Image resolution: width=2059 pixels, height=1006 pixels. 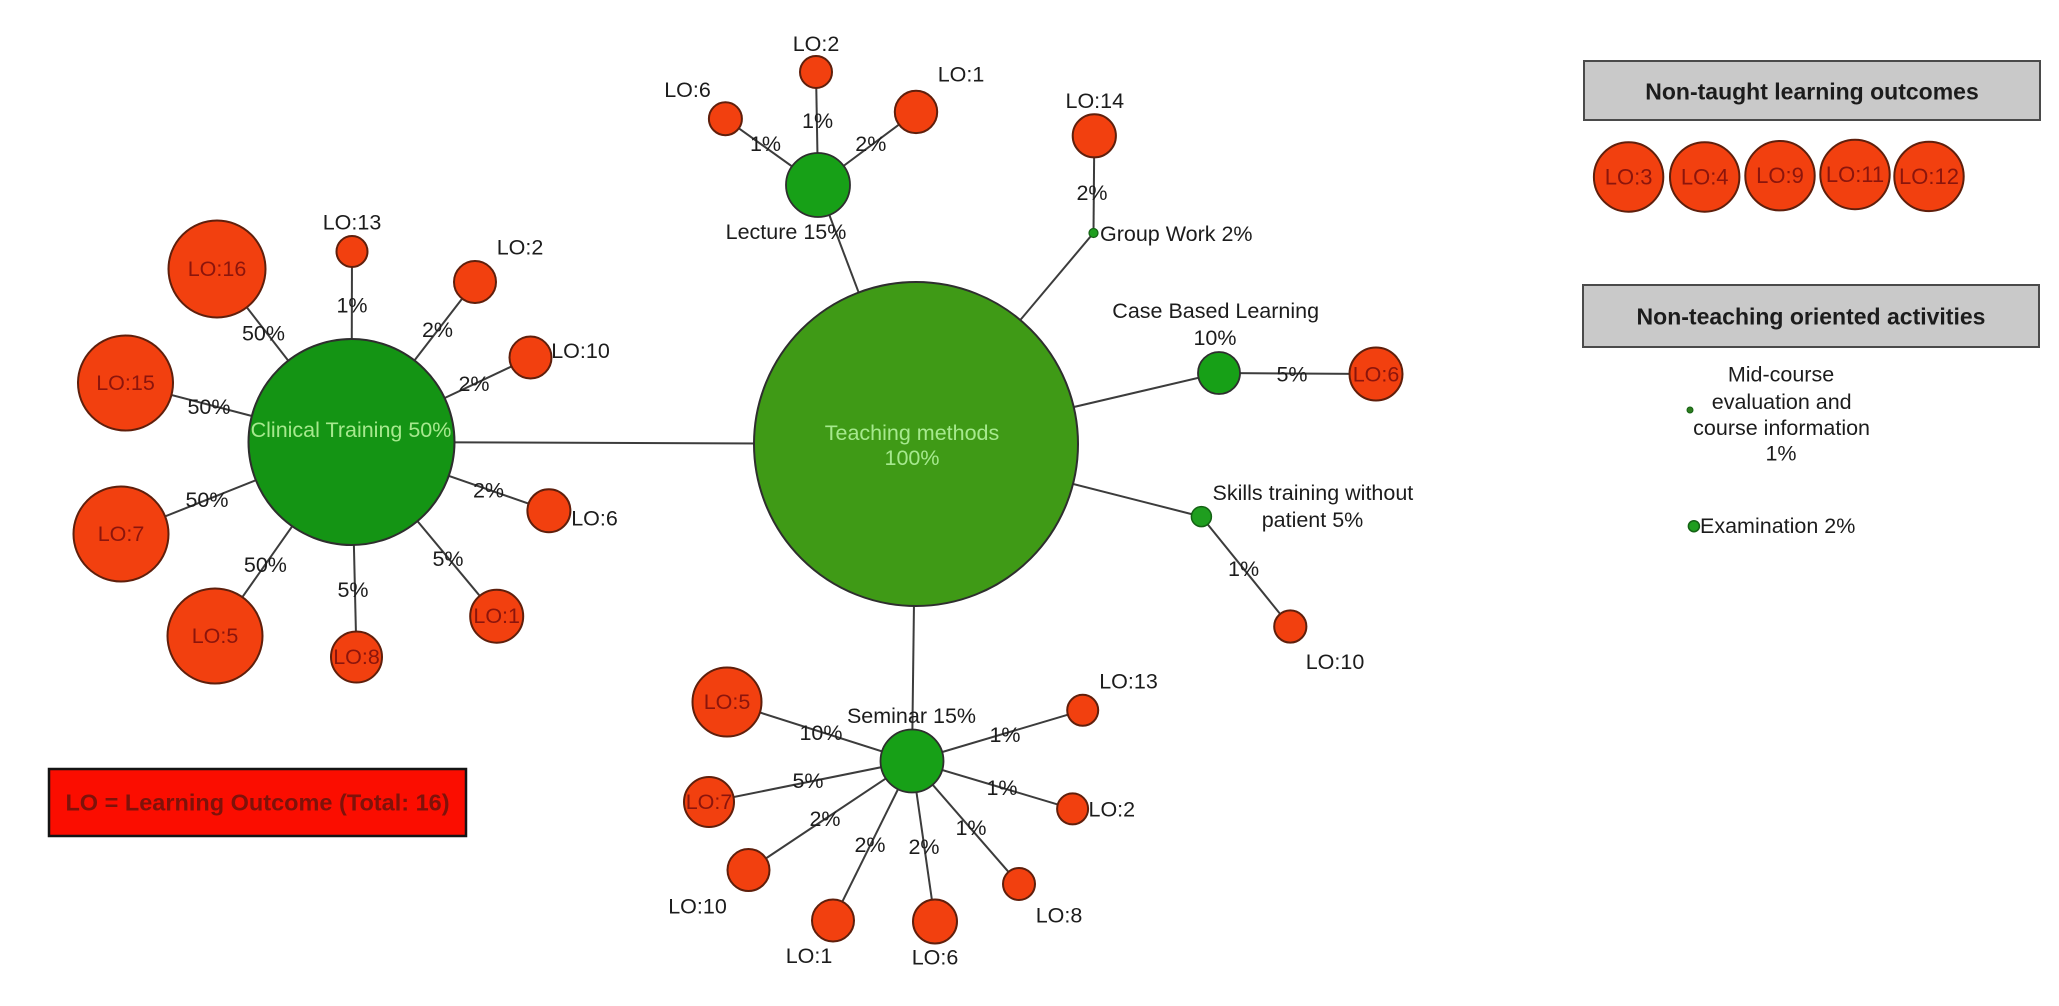 What do you see at coordinates (1629, 177) in the screenshot?
I see `svg-text: LO:3` at bounding box center [1629, 177].